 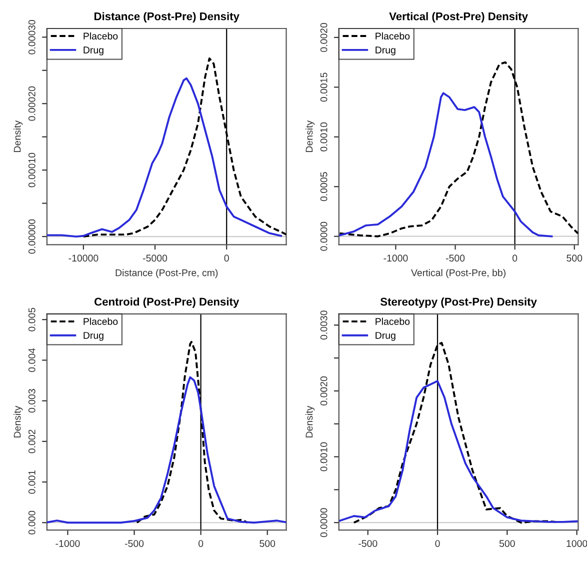 What do you see at coordinates (458, 303) in the screenshot?
I see `chart-title: Stereotypy (Post-Pre) Density` at bounding box center [458, 303].